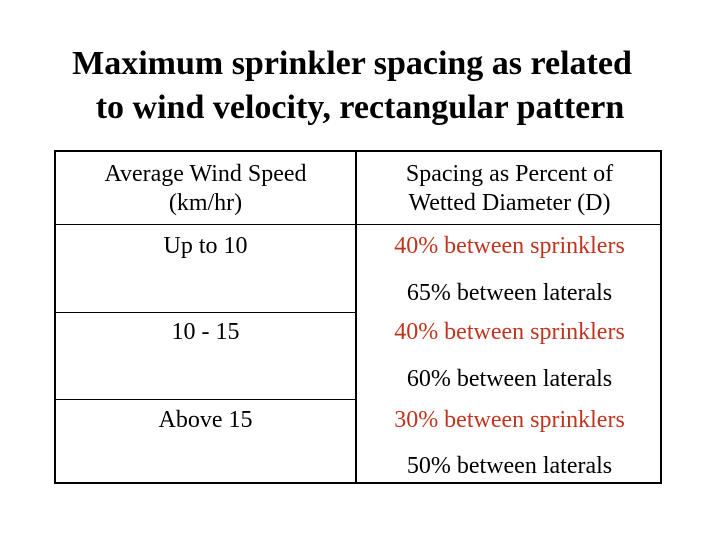 The height and width of the screenshot is (540, 720). What do you see at coordinates (360, 107) in the screenshot?
I see `title-line-2: to wind velocity, rectangular pattern` at bounding box center [360, 107].